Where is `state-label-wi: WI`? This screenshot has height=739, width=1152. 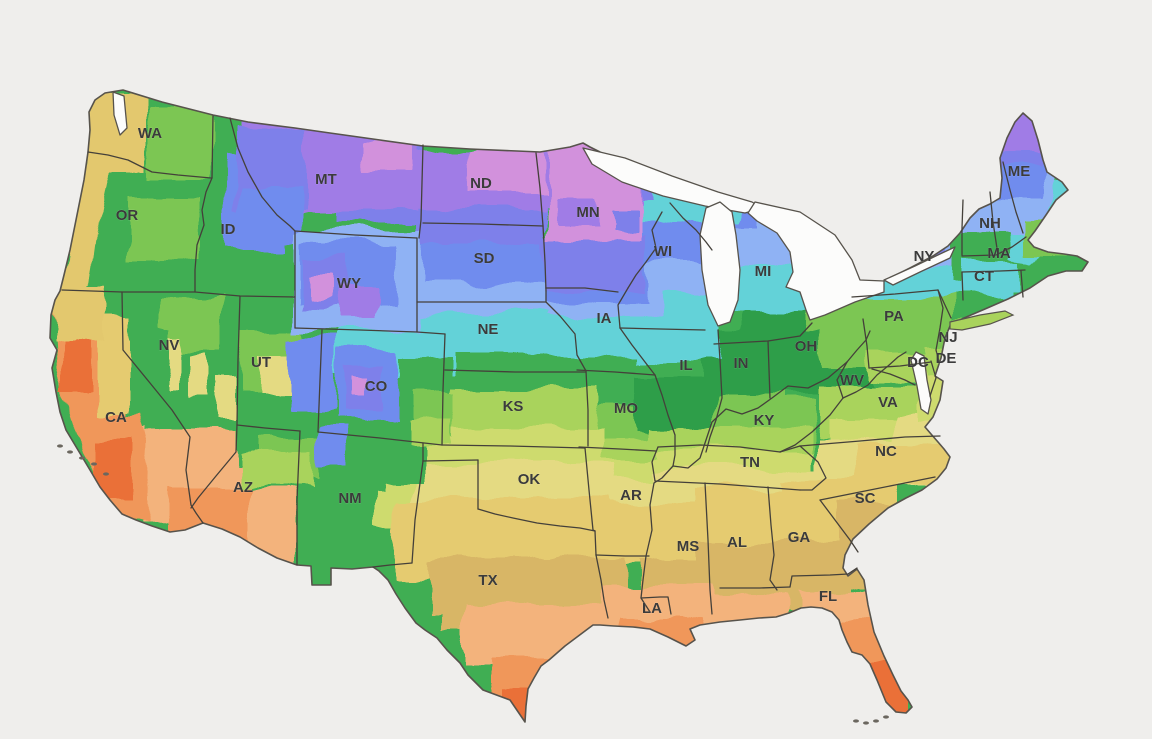
state-label-wi: WI is located at coordinates (663, 251).